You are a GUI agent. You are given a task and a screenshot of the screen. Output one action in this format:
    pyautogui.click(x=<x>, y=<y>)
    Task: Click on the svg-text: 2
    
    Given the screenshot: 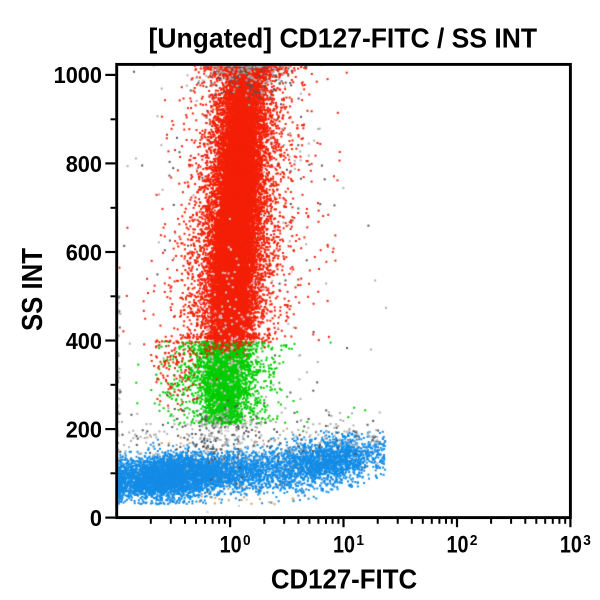 What is the action you would take?
    pyautogui.click(x=474, y=541)
    